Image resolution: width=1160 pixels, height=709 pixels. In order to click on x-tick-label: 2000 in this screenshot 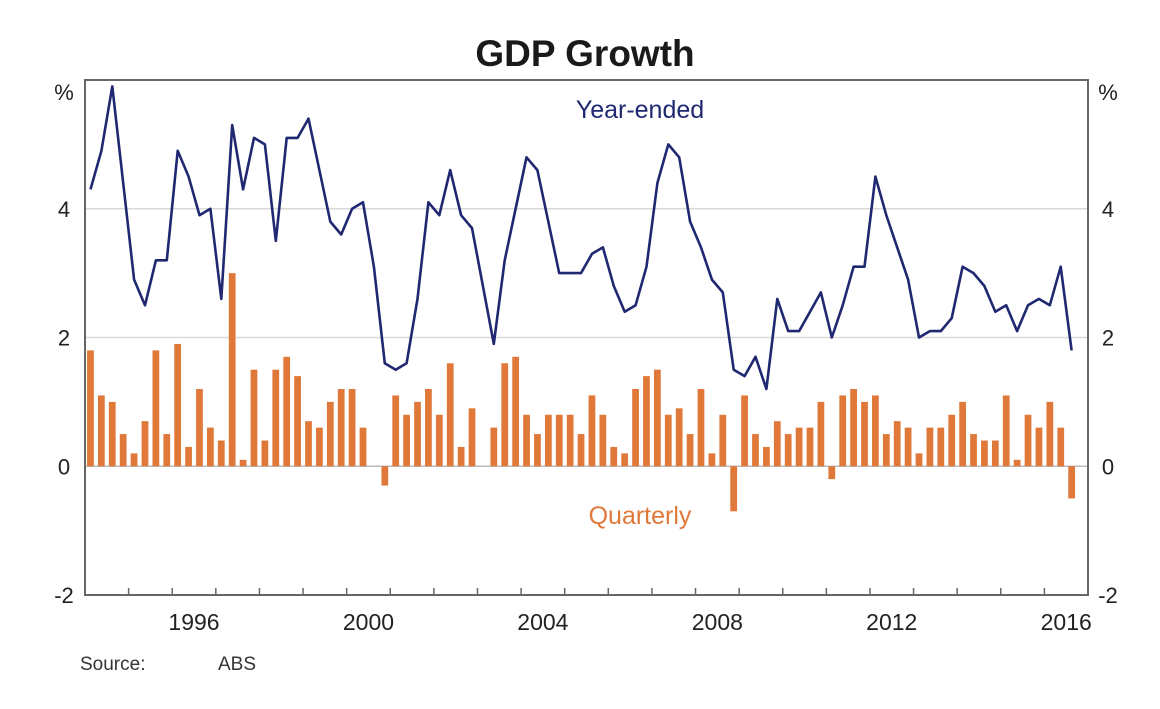, I will do `click(368, 622)`.